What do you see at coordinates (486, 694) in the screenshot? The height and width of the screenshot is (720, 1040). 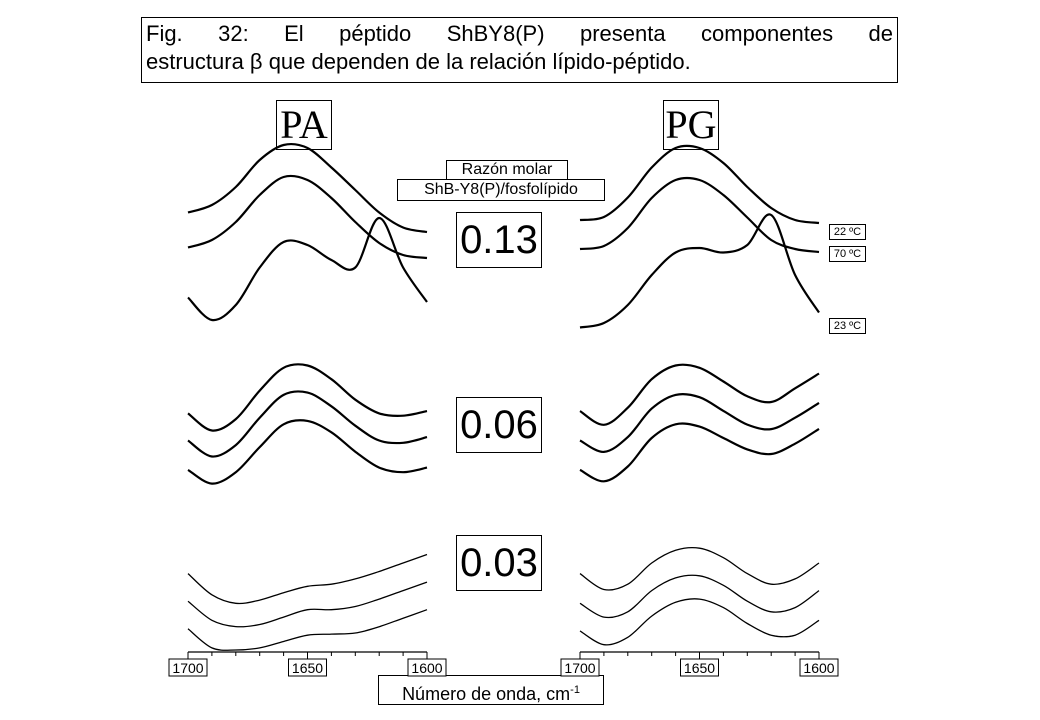 I see `x-axis-title-text: Número de onda, cm` at bounding box center [486, 694].